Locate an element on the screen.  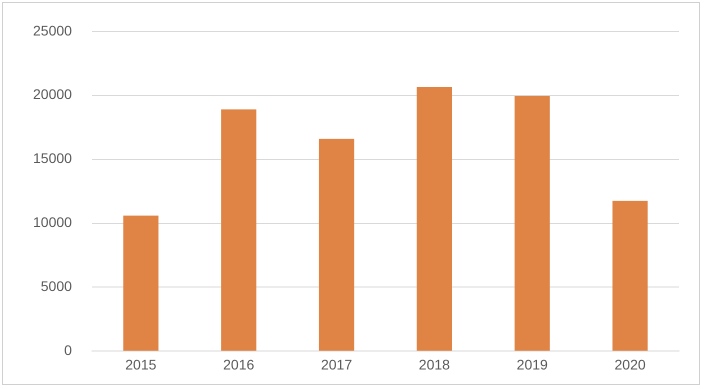
y-tick-label: 0 is located at coordinates (68, 350).